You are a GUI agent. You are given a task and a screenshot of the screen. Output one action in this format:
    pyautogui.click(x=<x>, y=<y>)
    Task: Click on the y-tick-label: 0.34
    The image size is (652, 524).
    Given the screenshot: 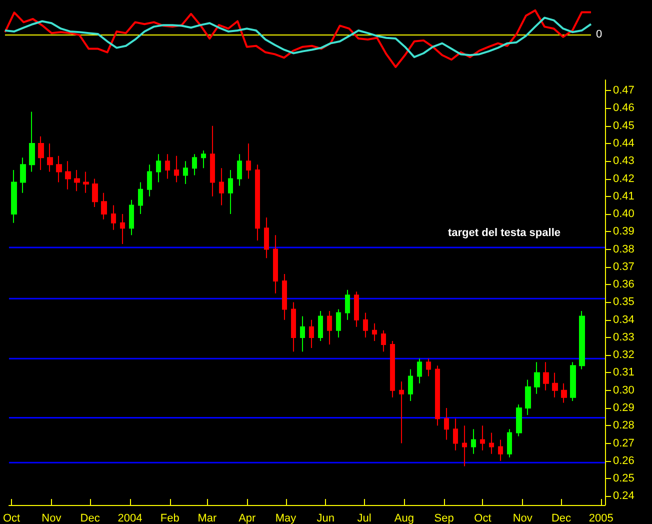 What is the action you would take?
    pyautogui.click(x=623, y=320)
    